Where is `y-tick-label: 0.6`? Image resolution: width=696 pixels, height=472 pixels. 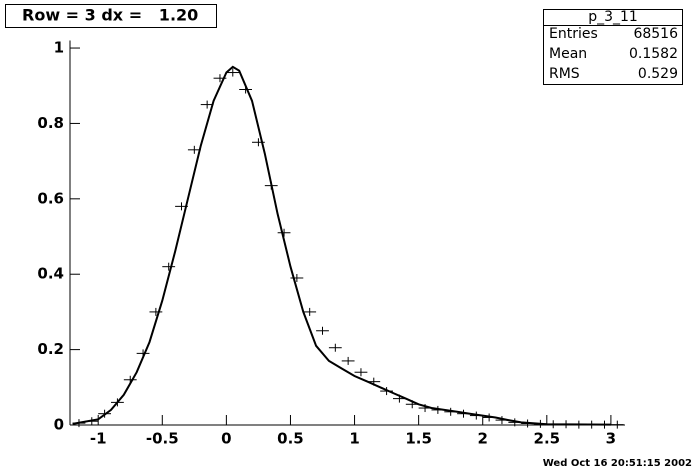
y-tick-label: 0.6 is located at coordinates (50, 198).